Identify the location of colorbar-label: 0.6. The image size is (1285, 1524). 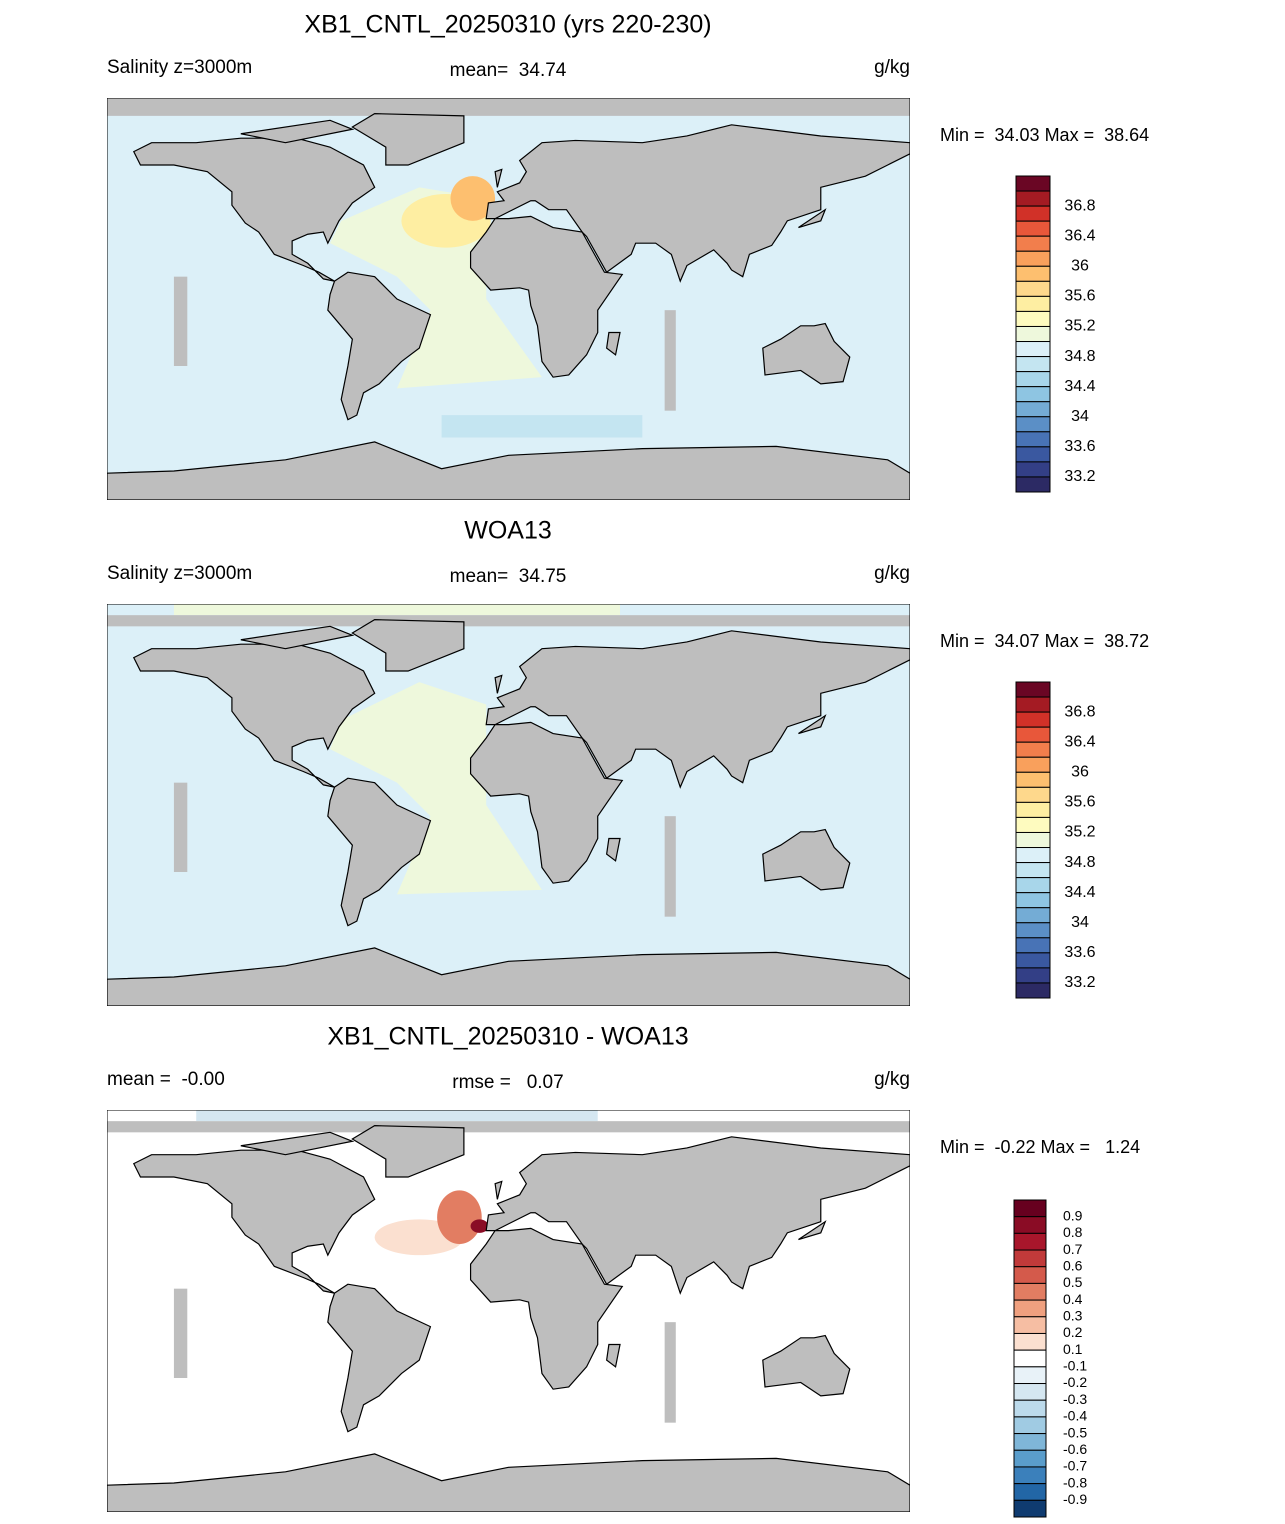
(1073, 1265).